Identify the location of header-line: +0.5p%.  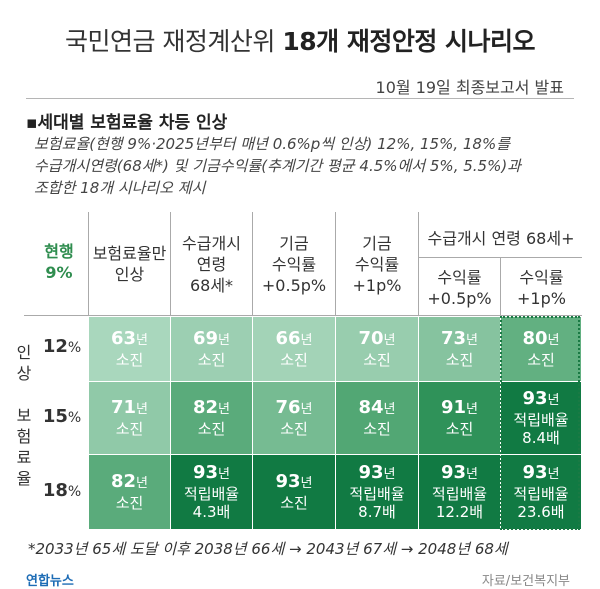
(294, 285).